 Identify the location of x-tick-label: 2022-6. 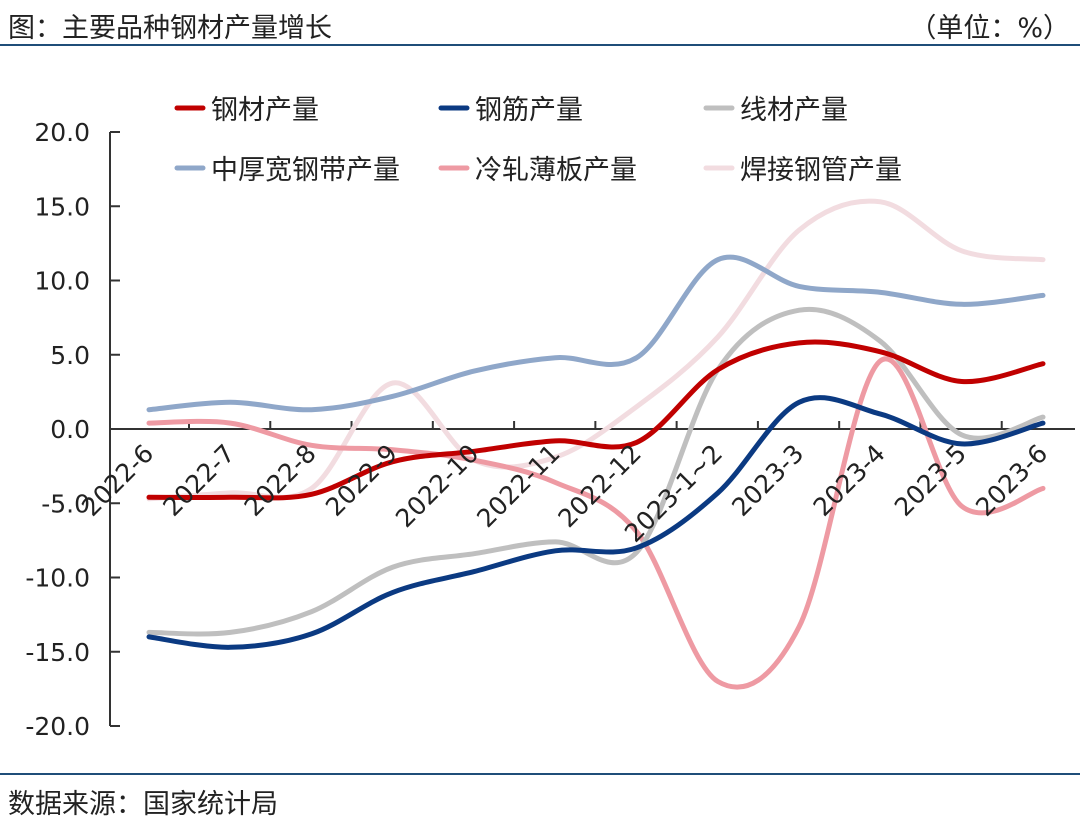
(117, 480).